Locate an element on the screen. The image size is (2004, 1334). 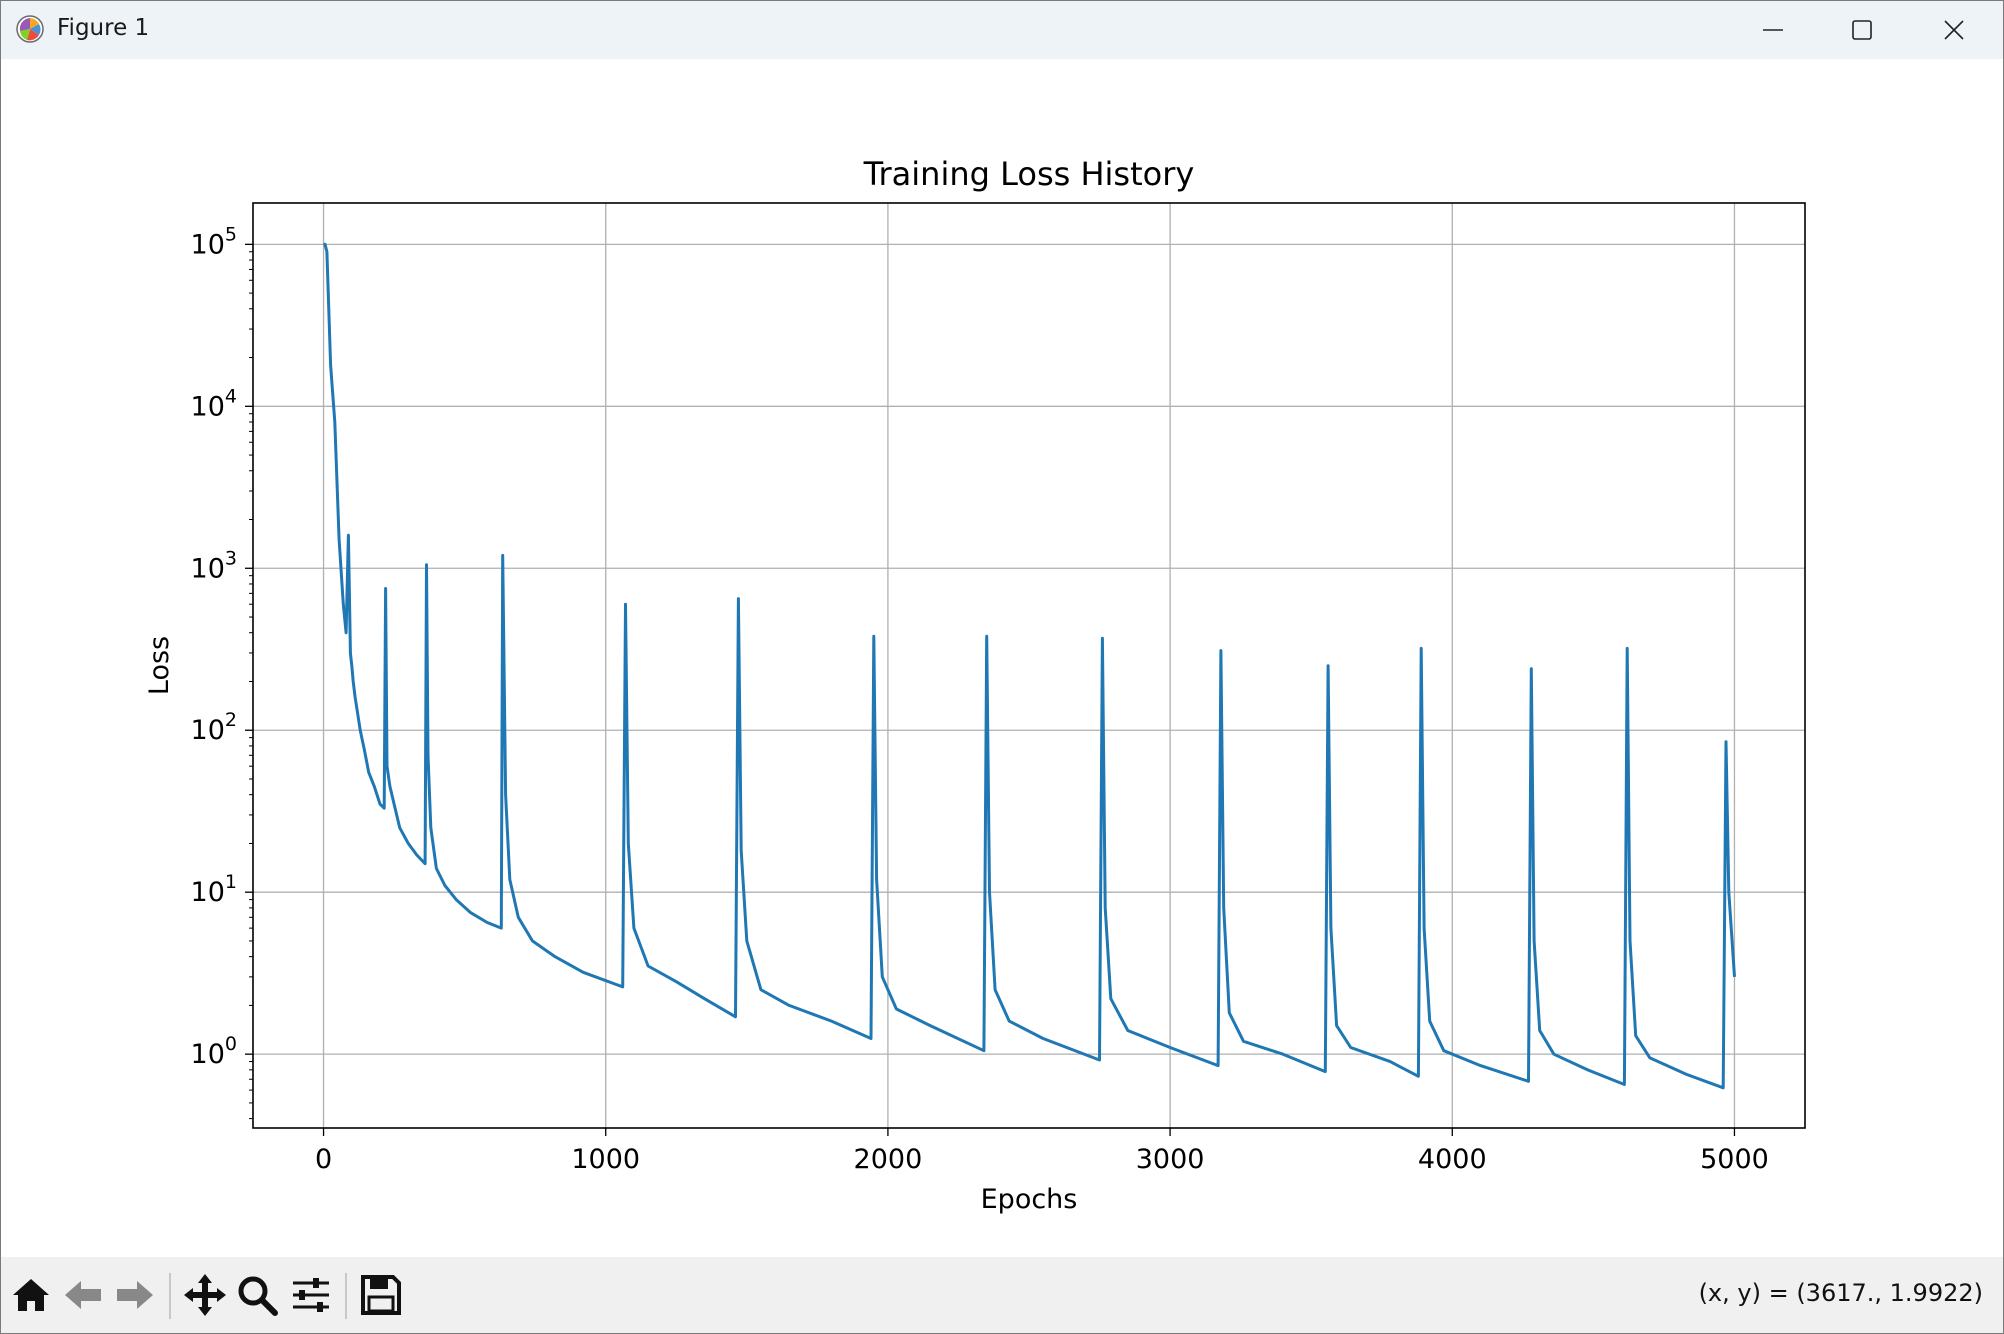
chart-title: Training Loss History is located at coordinates (1029, 174).